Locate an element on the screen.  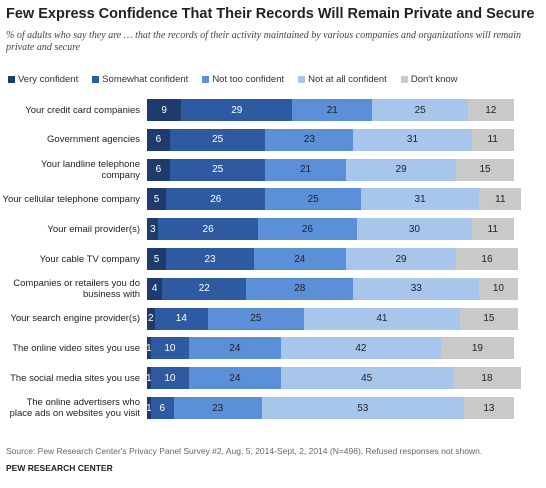
bar-segment: 13 is located at coordinates (489, 408).